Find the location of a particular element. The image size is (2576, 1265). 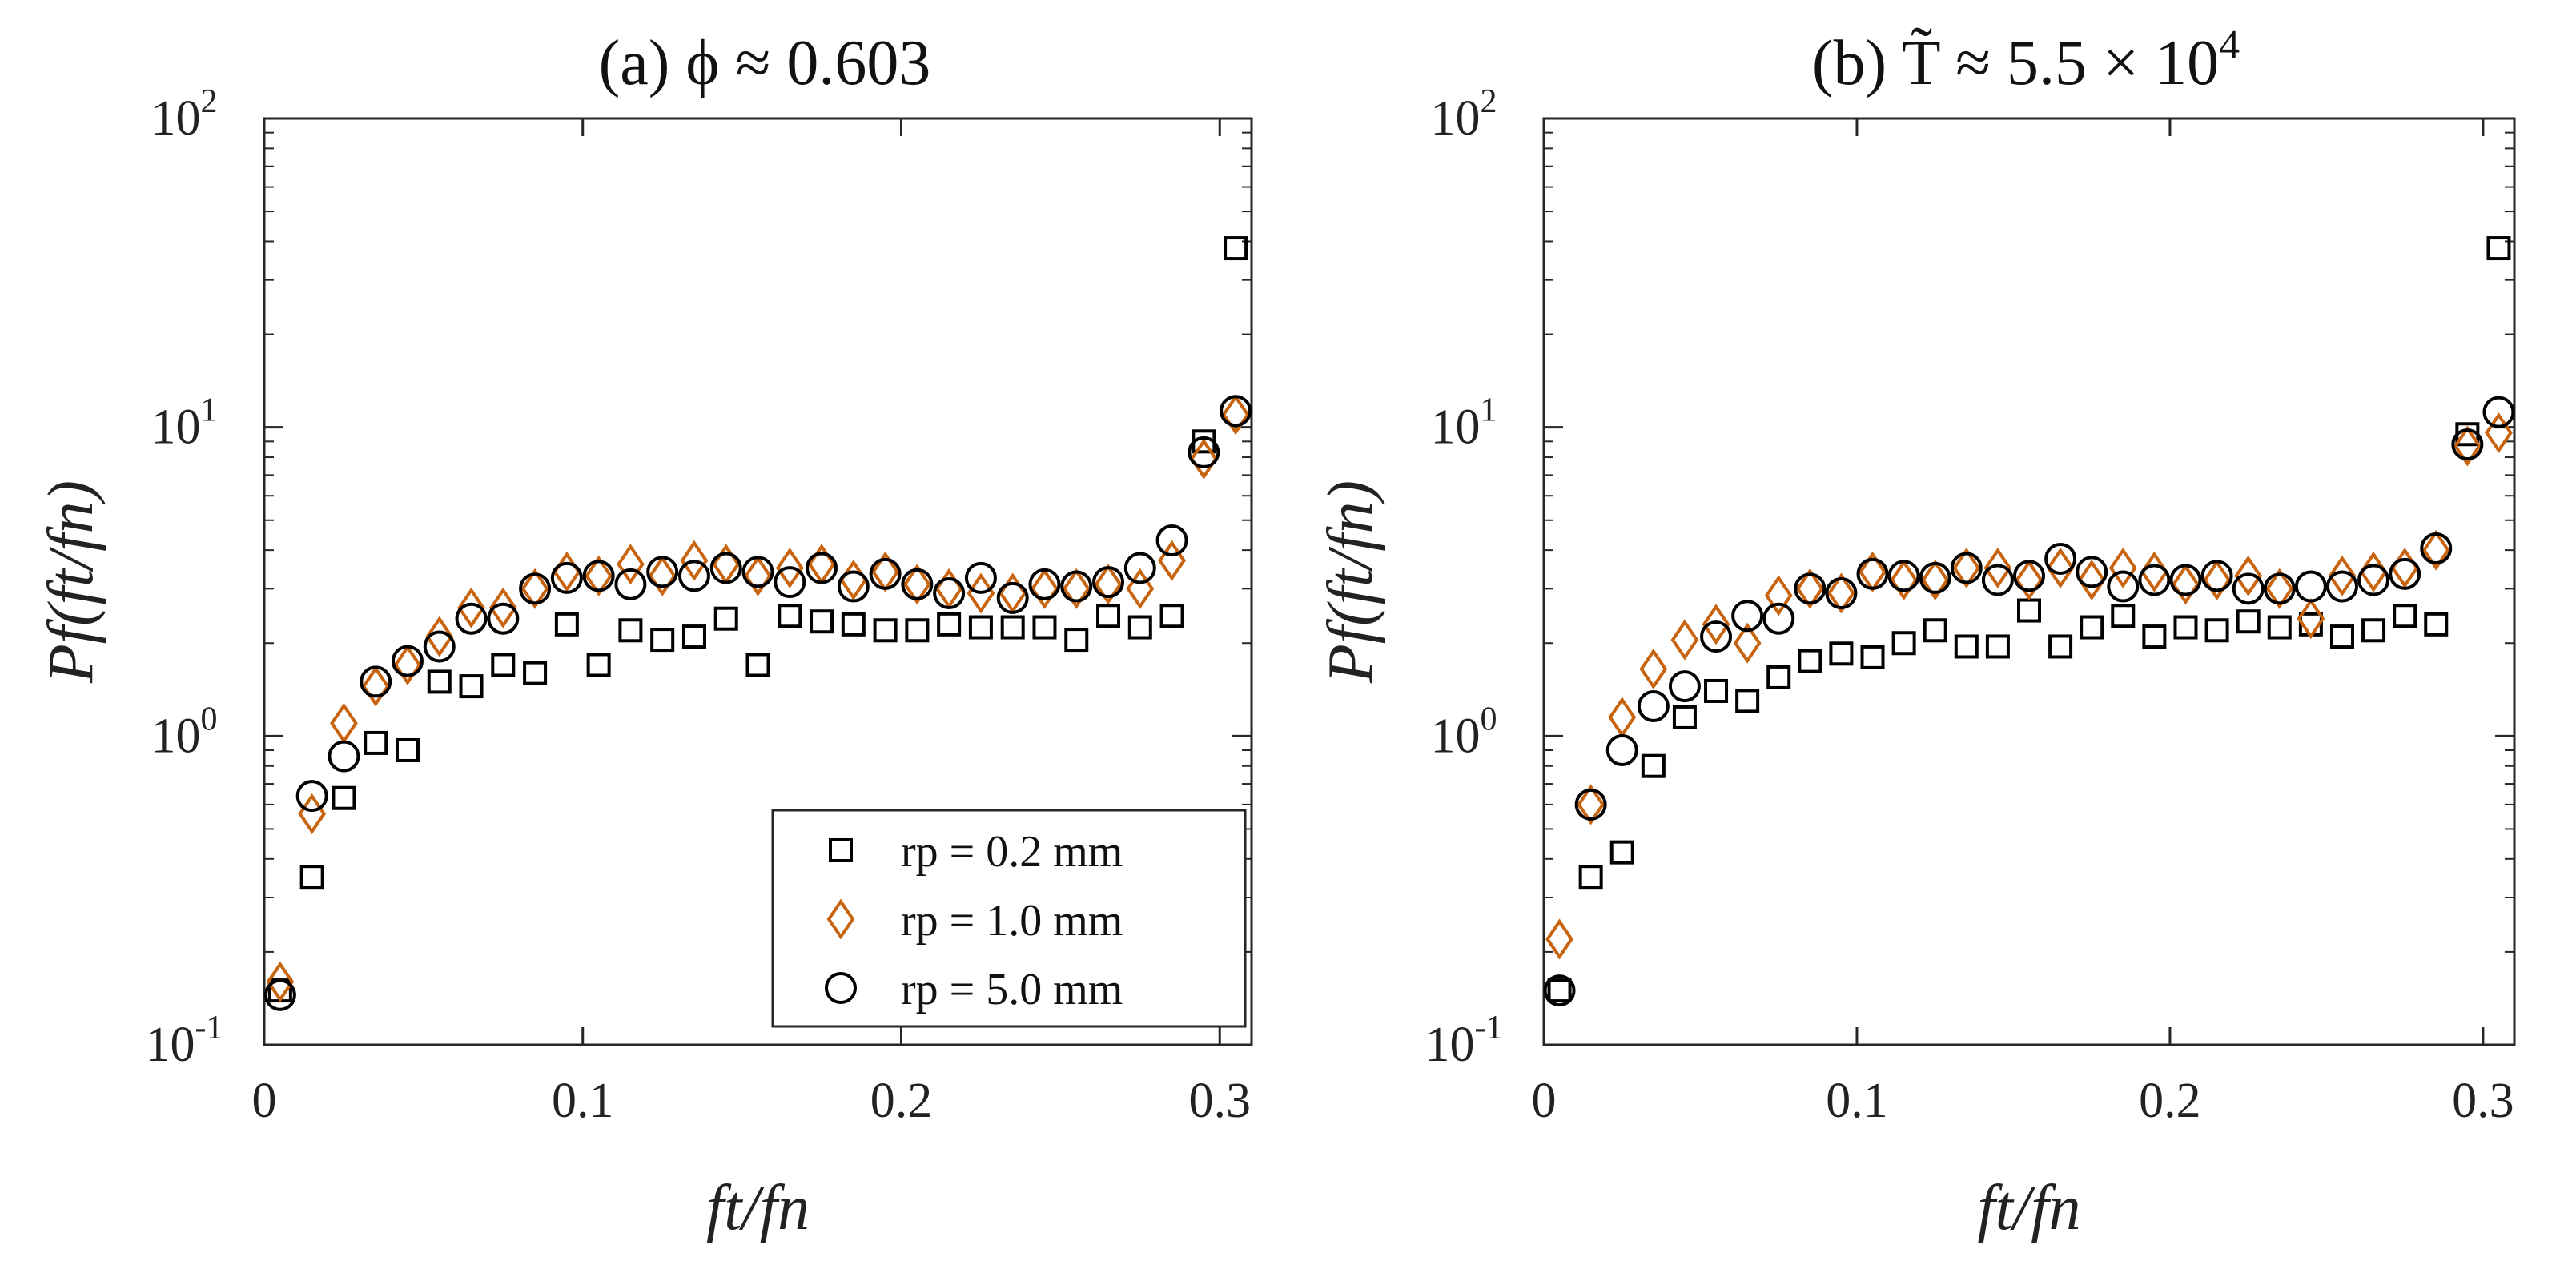

panel-b-title: (b) T̃ ≈ 5.5 × 104 is located at coordinates (2026, 60).